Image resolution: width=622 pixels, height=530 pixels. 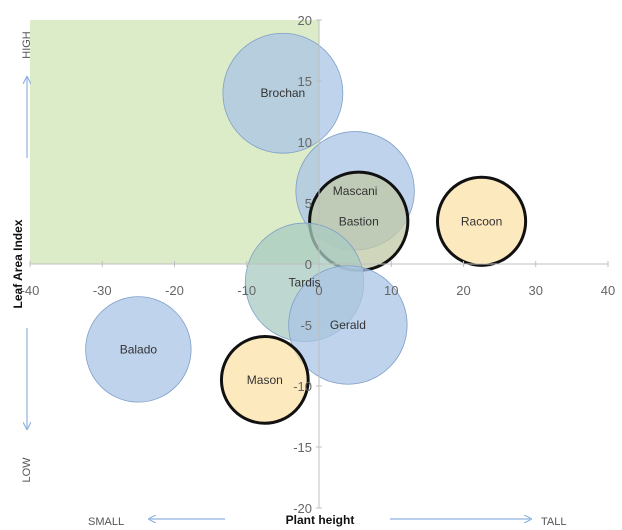 What do you see at coordinates (106, 522) in the screenshot?
I see `x-small-label: SMALL` at bounding box center [106, 522].